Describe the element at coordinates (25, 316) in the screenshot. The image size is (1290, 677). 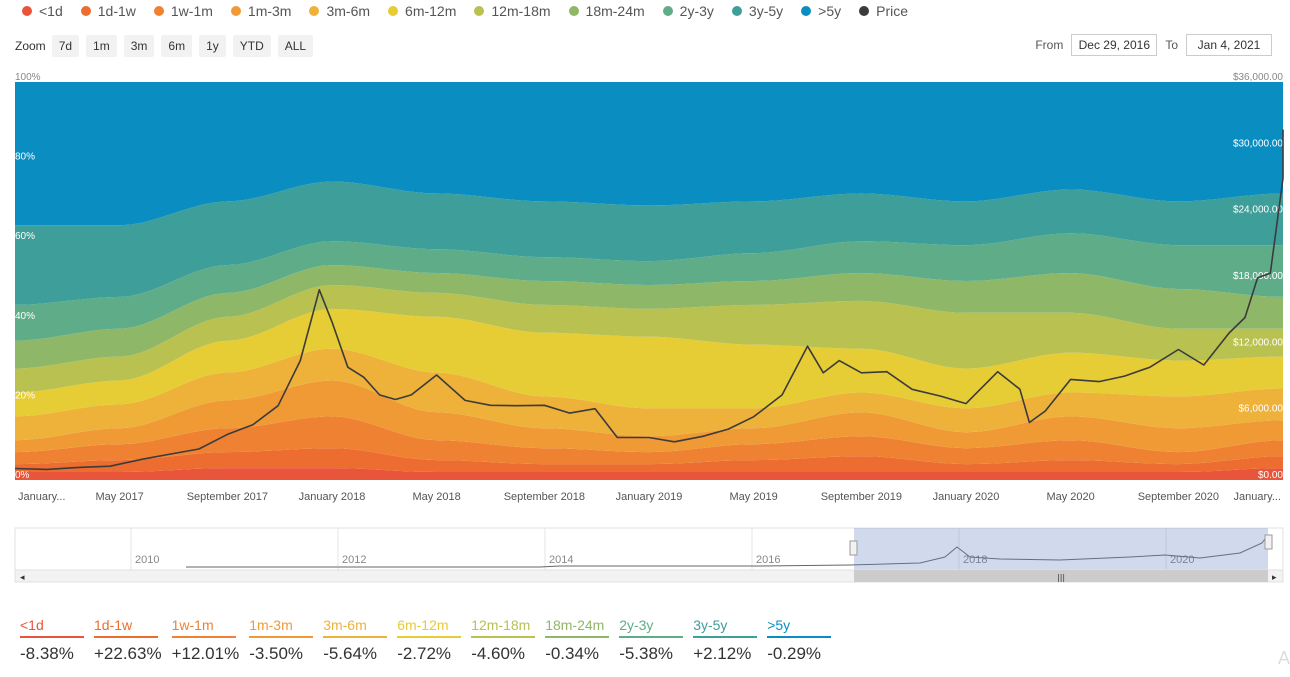
I see `left-axis-tick: 40%` at that location.